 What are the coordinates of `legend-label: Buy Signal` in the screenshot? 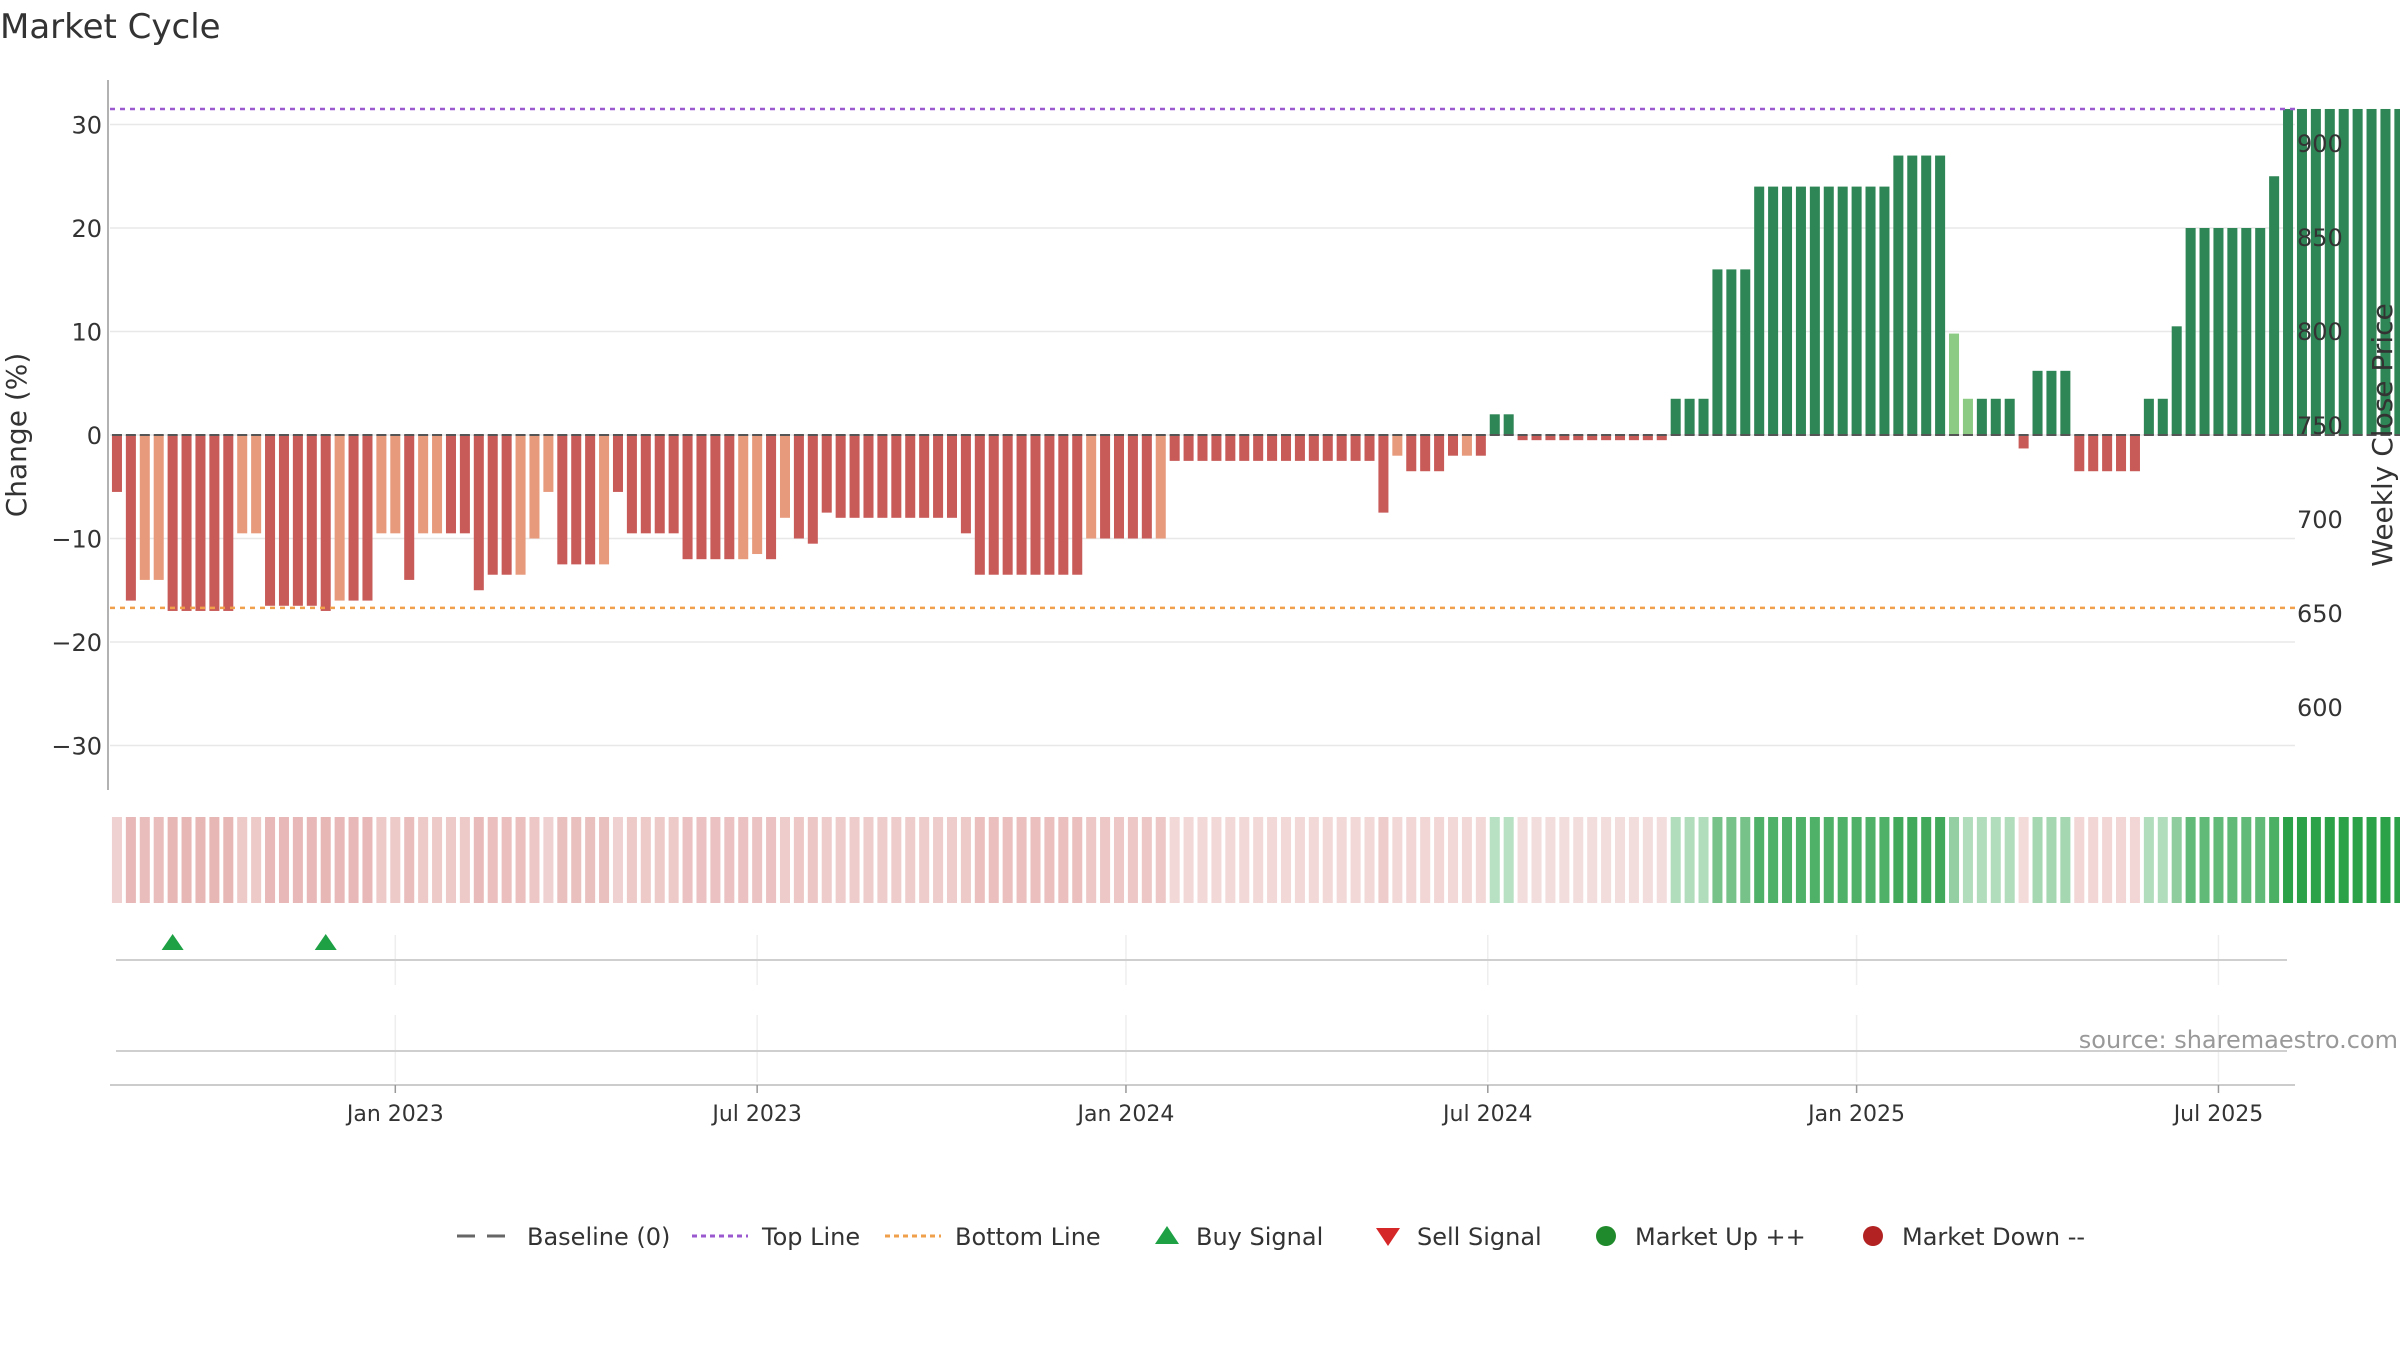 It's located at (1259, 1237).